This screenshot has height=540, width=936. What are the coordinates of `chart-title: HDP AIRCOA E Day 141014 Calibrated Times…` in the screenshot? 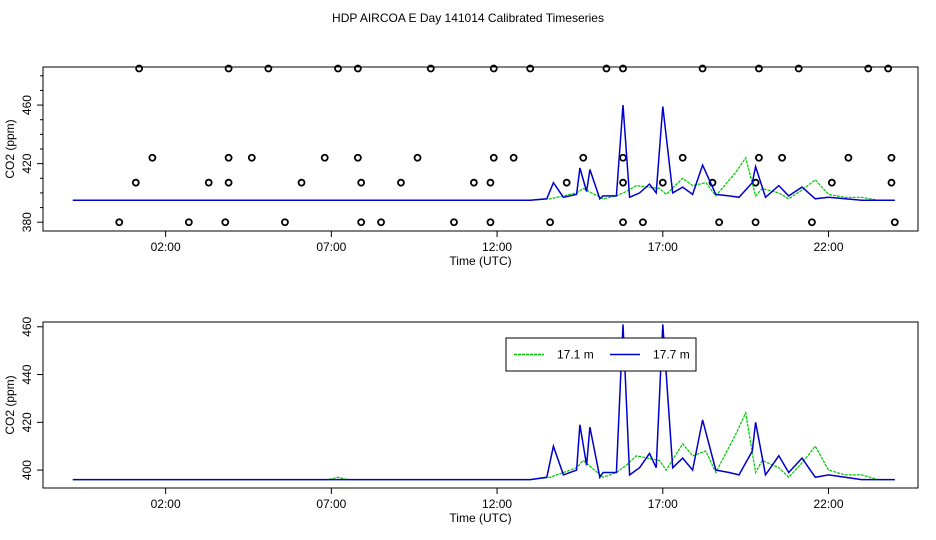 It's located at (468, 18).